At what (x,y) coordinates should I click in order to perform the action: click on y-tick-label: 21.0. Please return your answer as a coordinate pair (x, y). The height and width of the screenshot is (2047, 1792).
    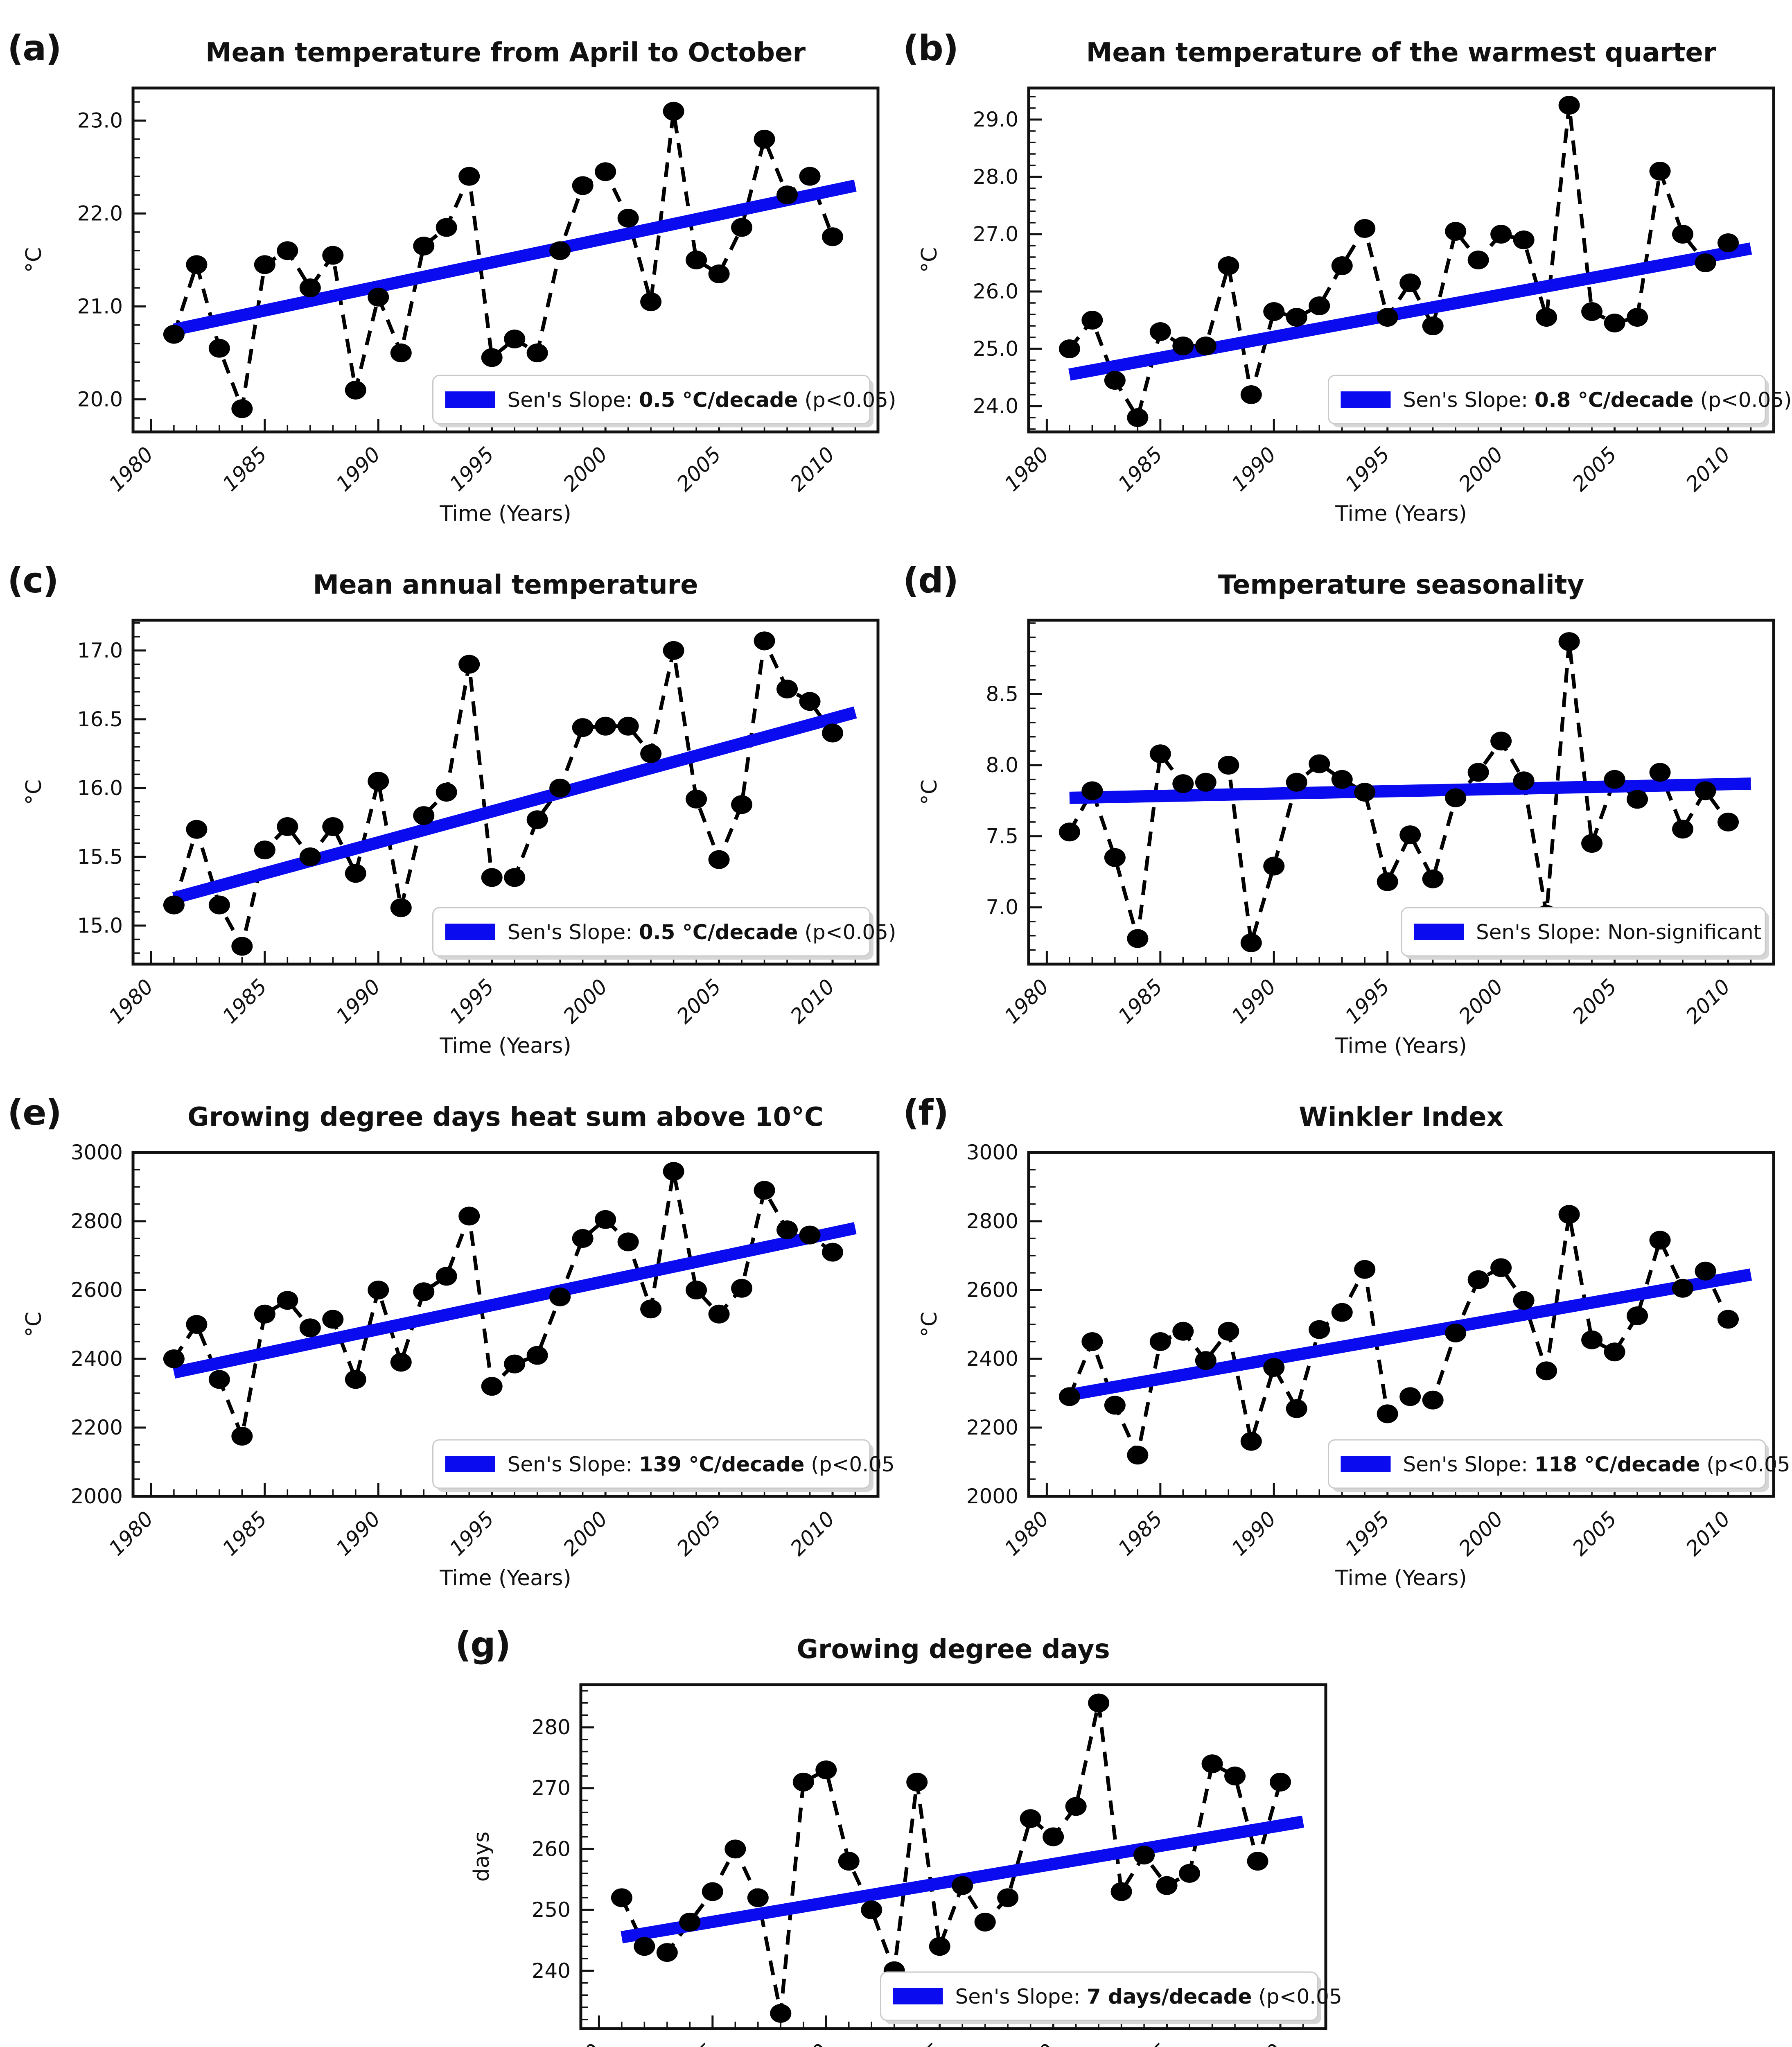
    Looking at the image, I should click on (100, 307).